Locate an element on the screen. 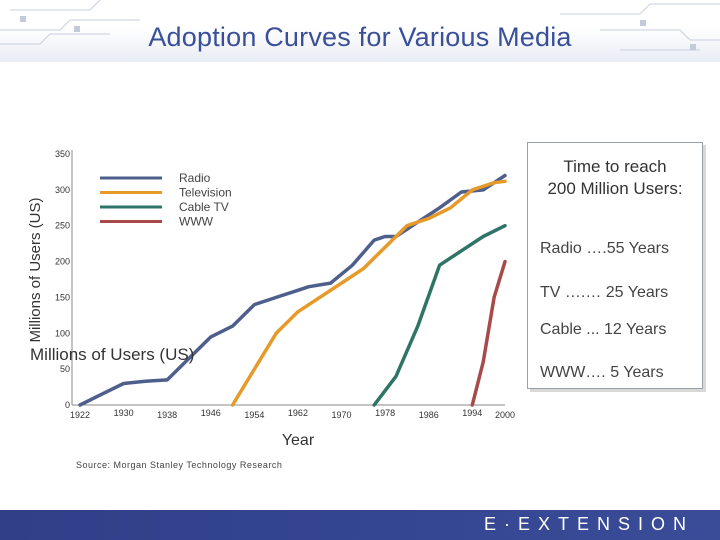  x-tick-label: 1954 is located at coordinates (254, 415).